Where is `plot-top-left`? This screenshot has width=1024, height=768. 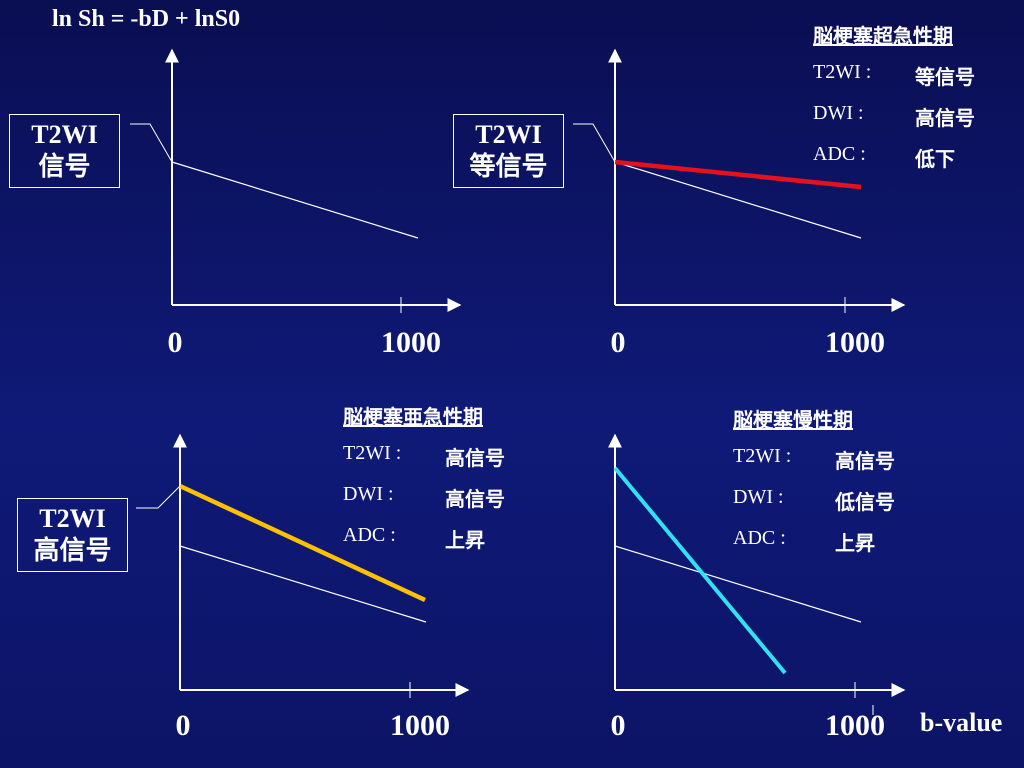 plot-top-left is located at coordinates (296, 180).